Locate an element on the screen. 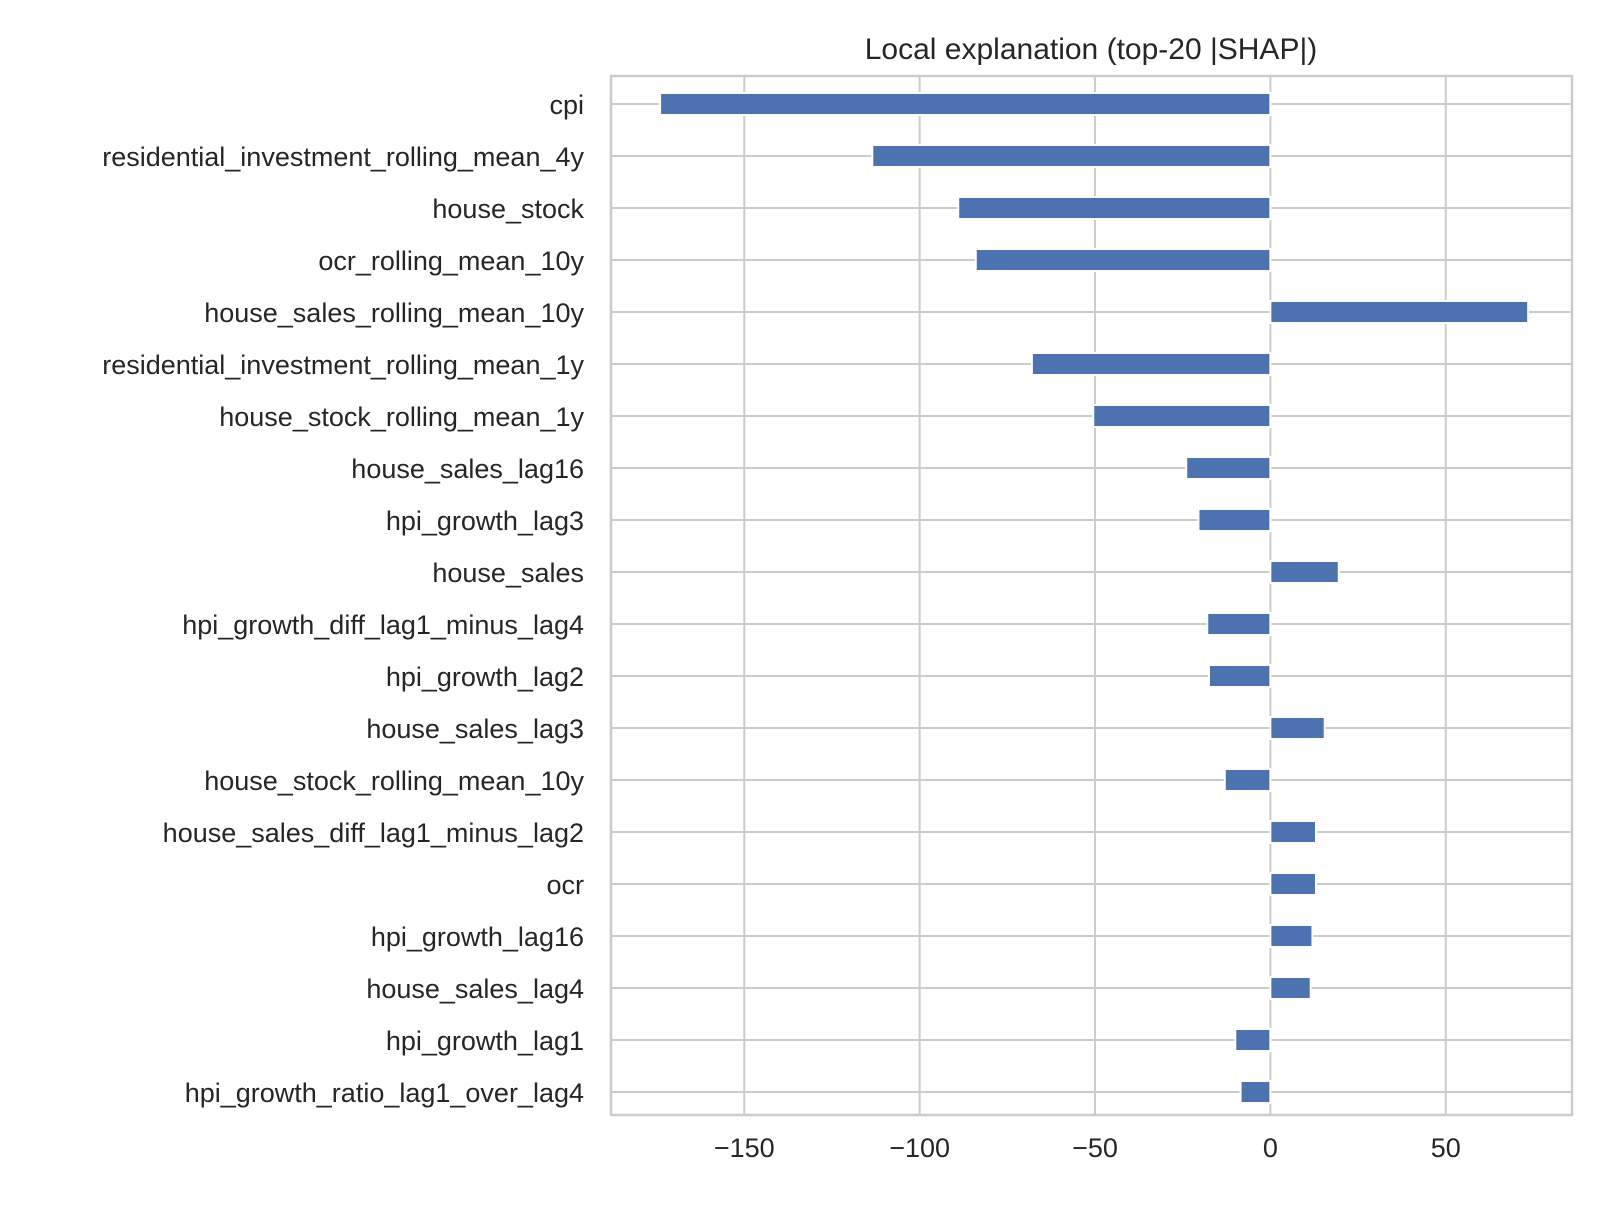 The height and width of the screenshot is (1205, 1600). category-label: residential_investment_rolling_mean_4y is located at coordinates (343, 157).